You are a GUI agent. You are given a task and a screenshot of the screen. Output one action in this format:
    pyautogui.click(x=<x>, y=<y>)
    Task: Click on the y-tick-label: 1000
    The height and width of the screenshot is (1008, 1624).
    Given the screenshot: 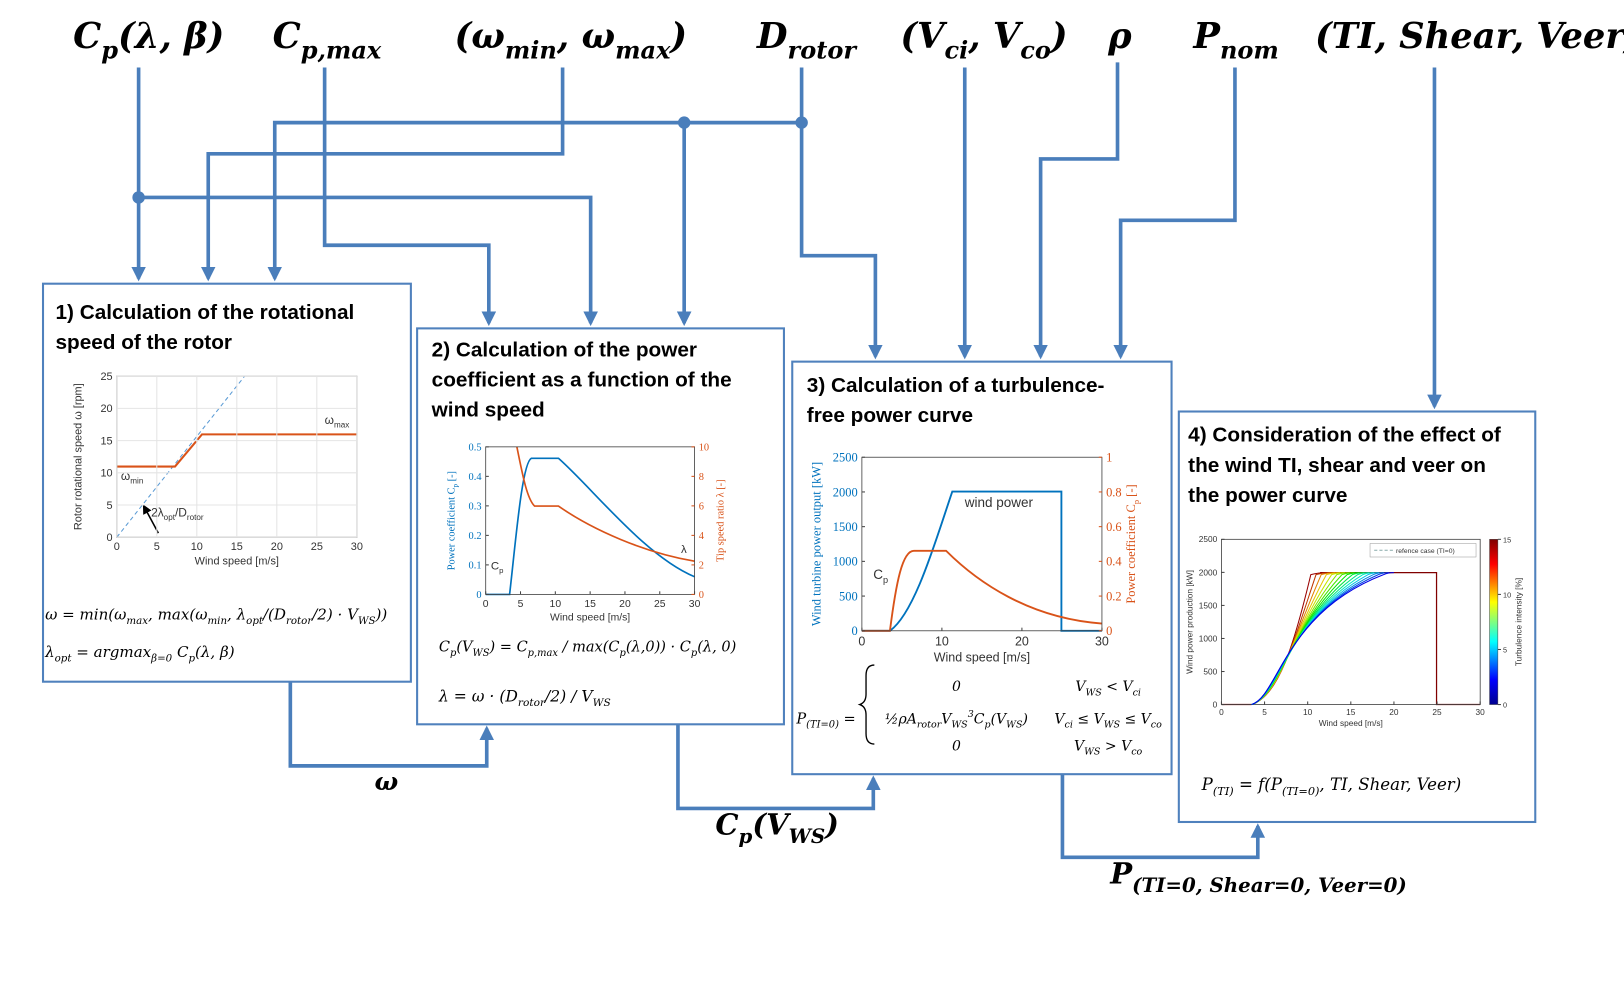 What is the action you would take?
    pyautogui.click(x=845, y=562)
    